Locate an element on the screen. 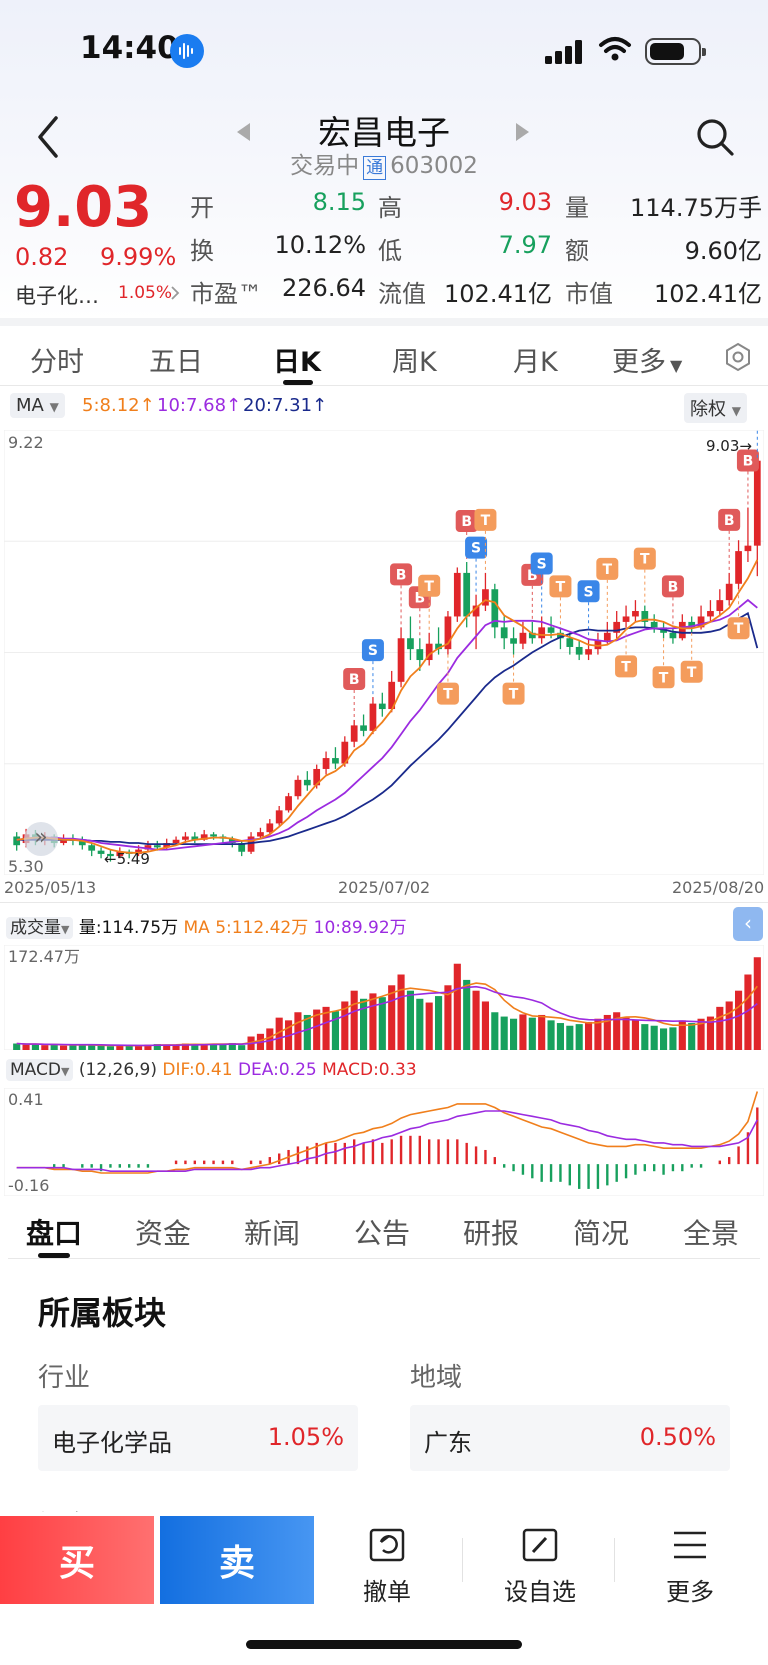  chart-divider is located at coordinates (384, 902).